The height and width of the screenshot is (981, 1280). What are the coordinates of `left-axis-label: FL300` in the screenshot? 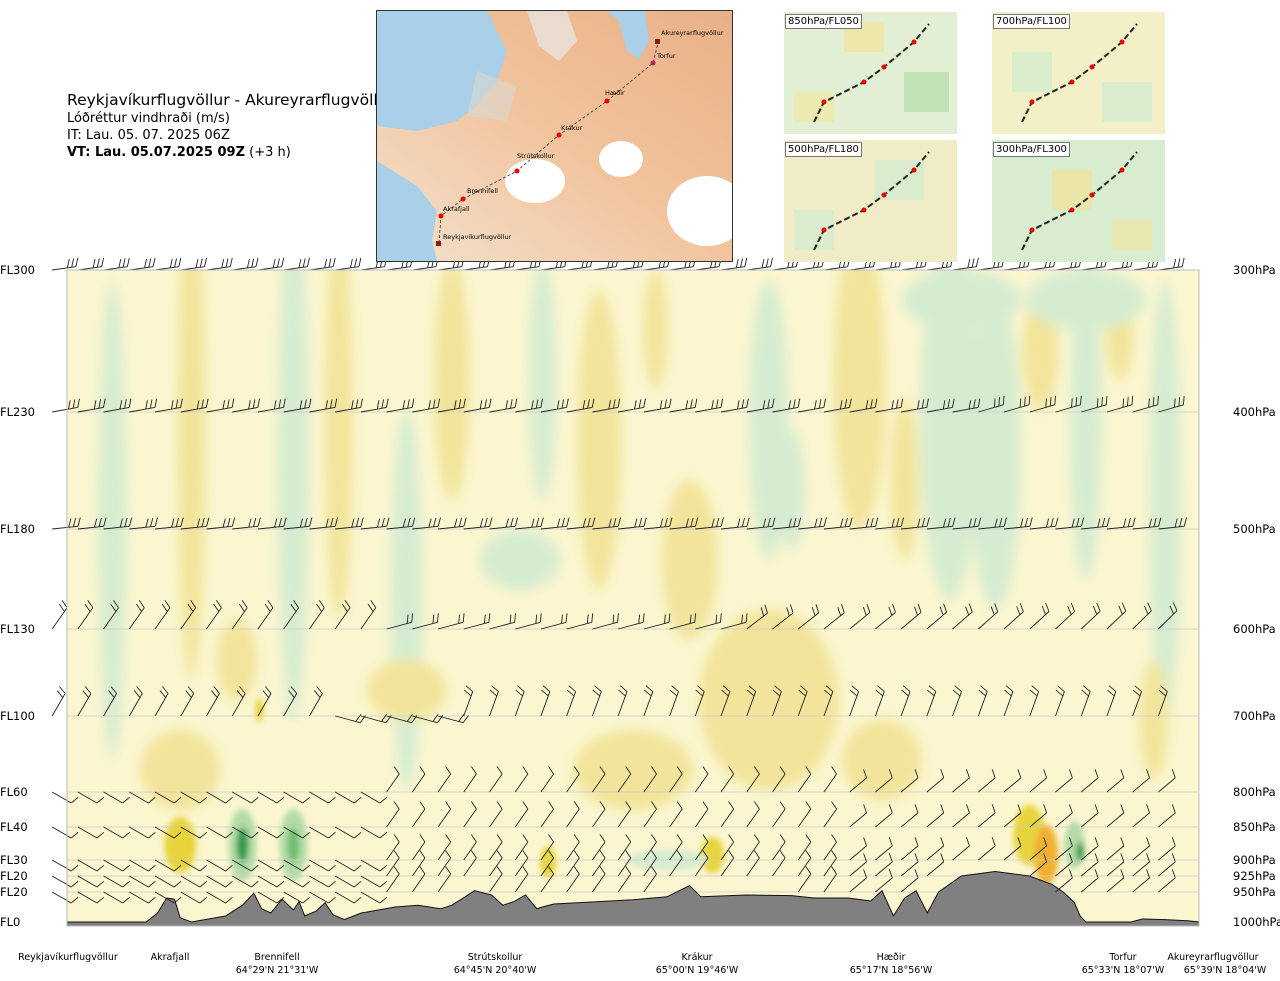 It's located at (17, 270).